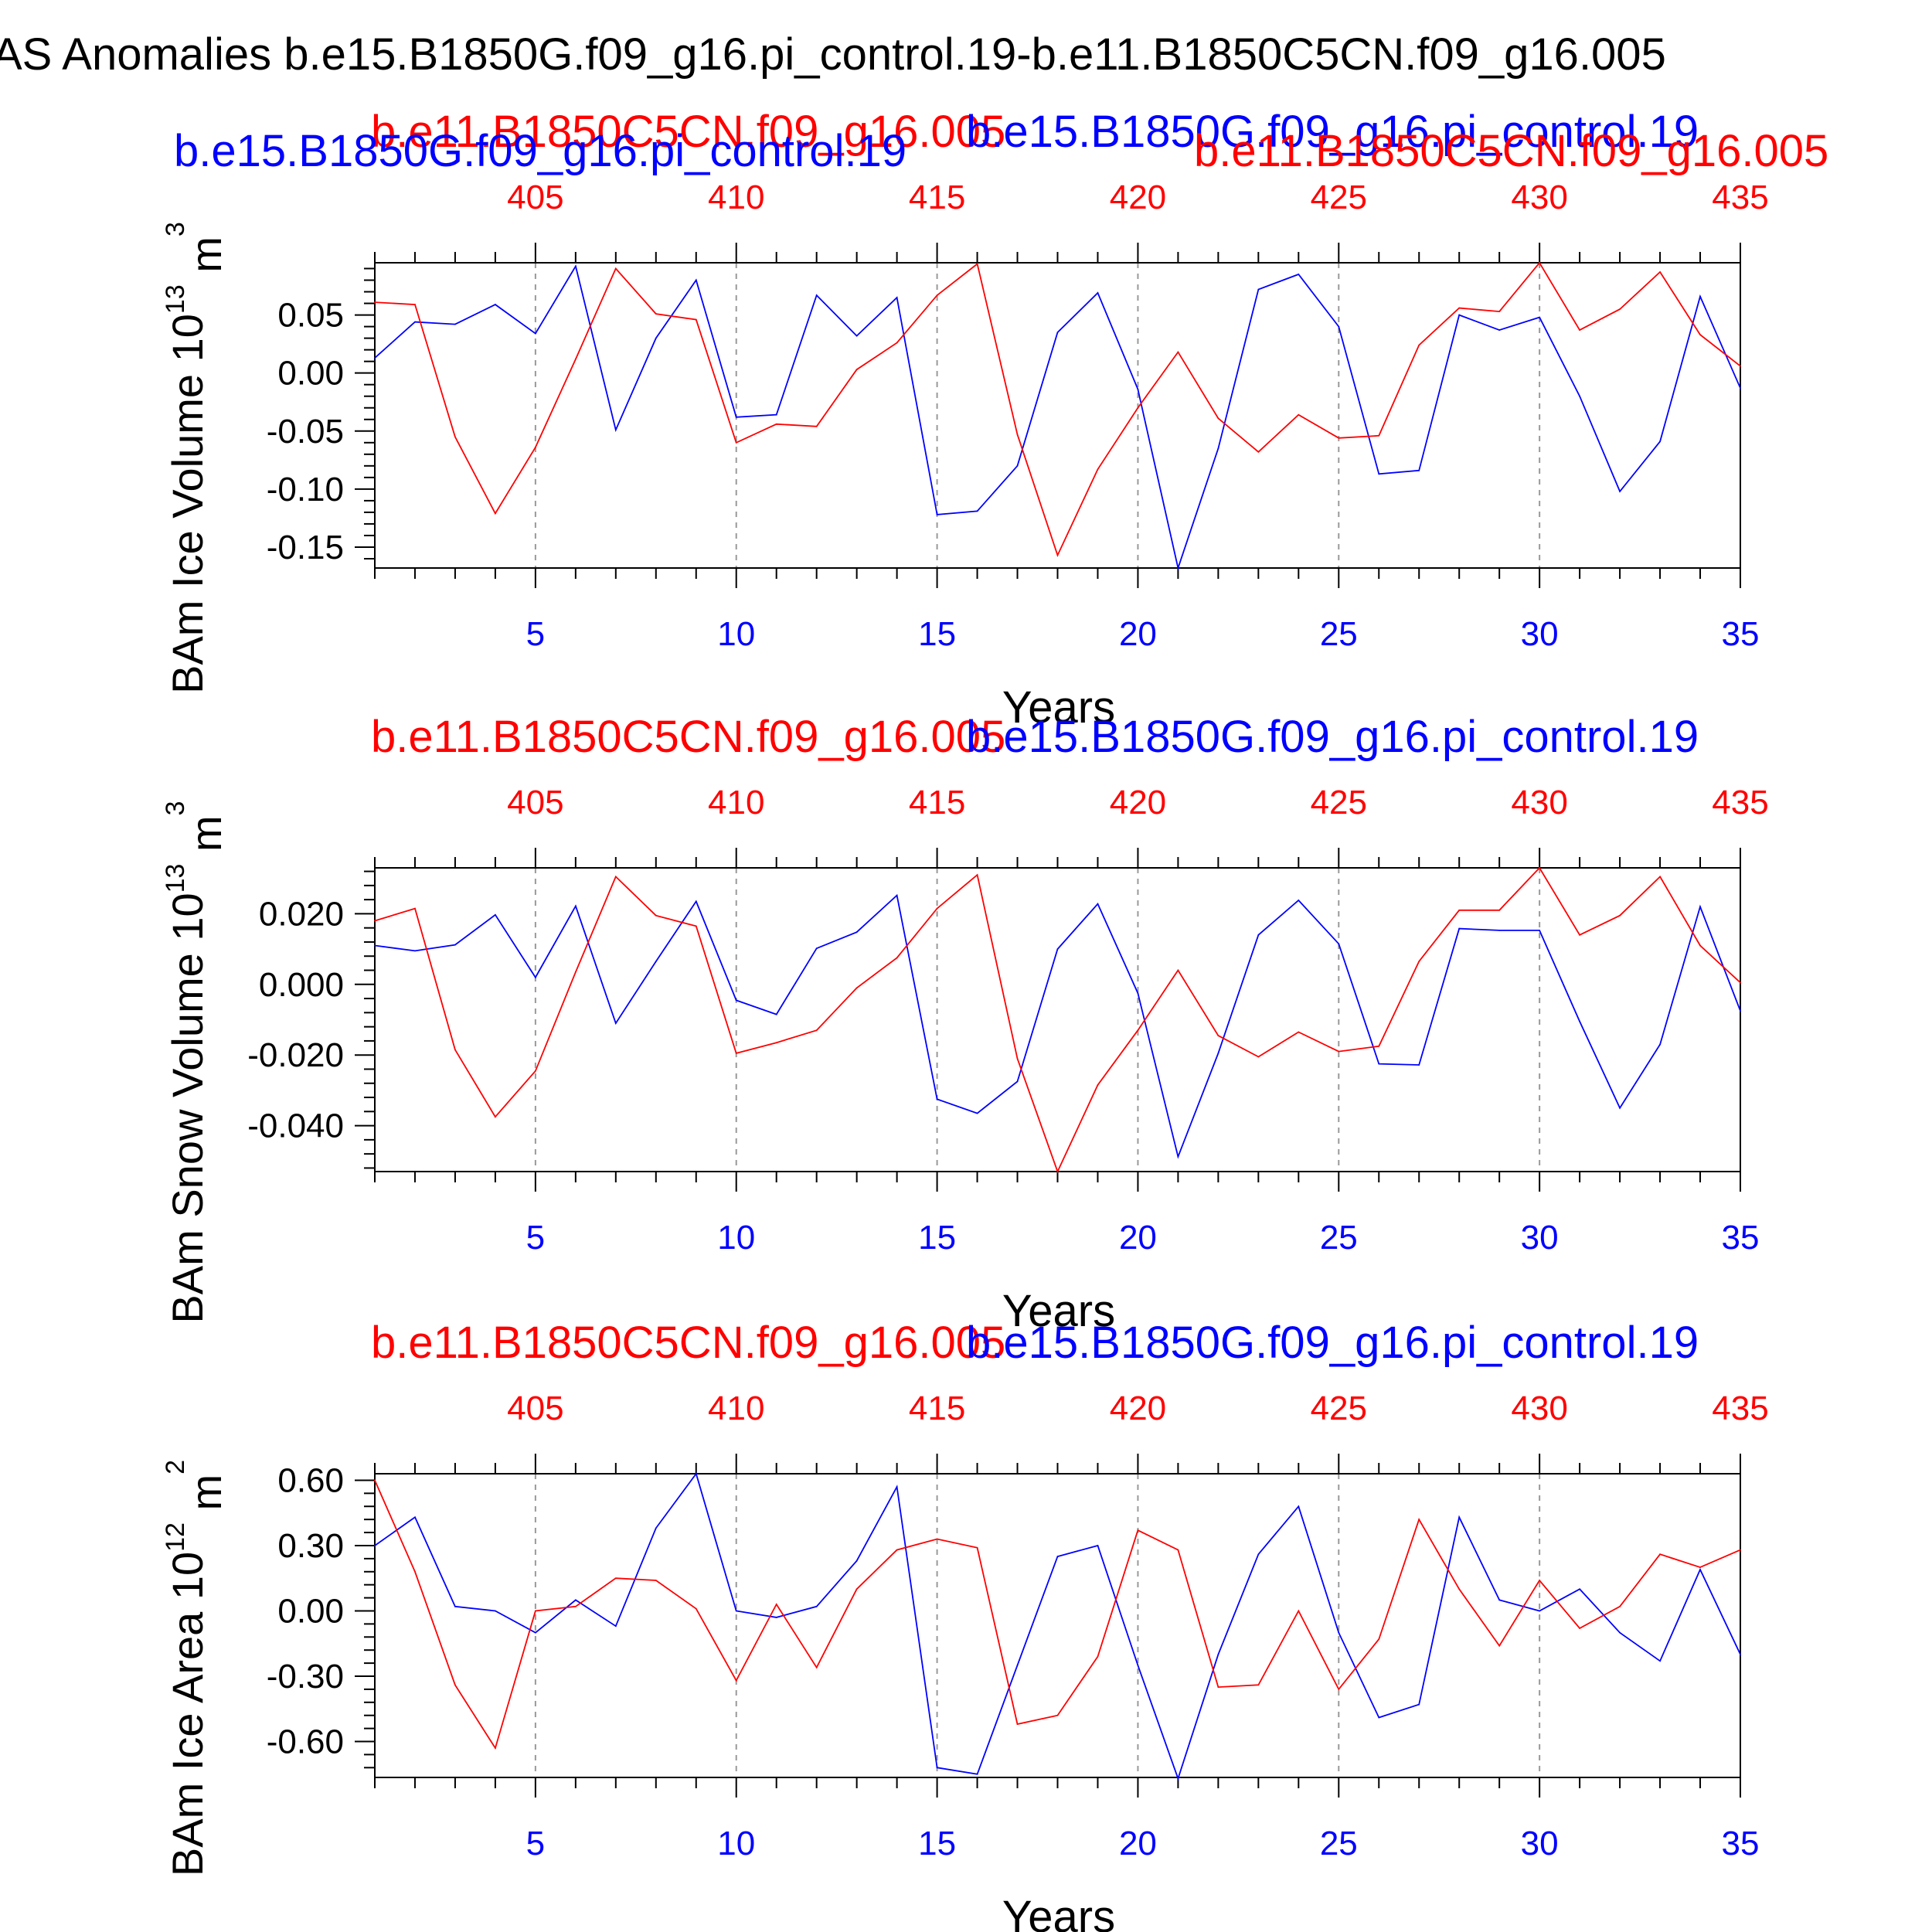 Image resolution: width=1932 pixels, height=1932 pixels. What do you see at coordinates (188, 1108) in the screenshot?
I see `y-axis-label-part: BAm Snow Volume 10` at bounding box center [188, 1108].